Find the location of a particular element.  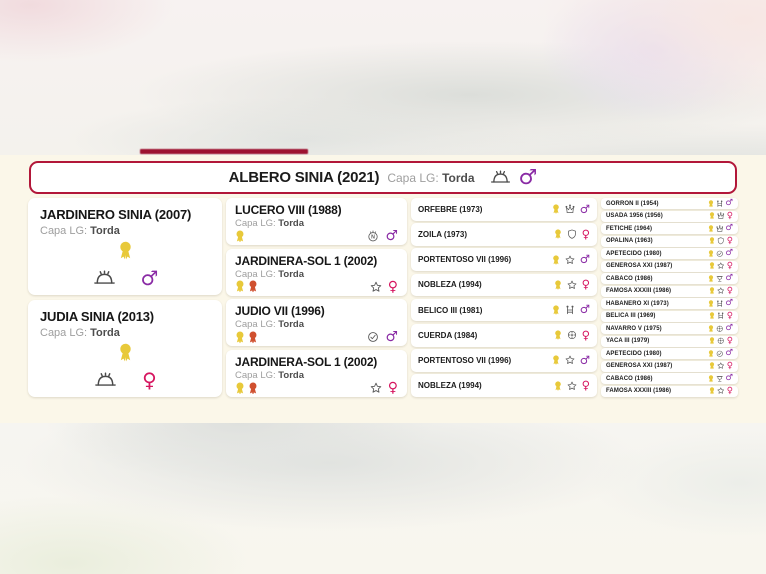

pedigree-card-gen1: JUDIA SINIA (2013) Capa LG: Torda ♀ is located at coordinates (125, 348).